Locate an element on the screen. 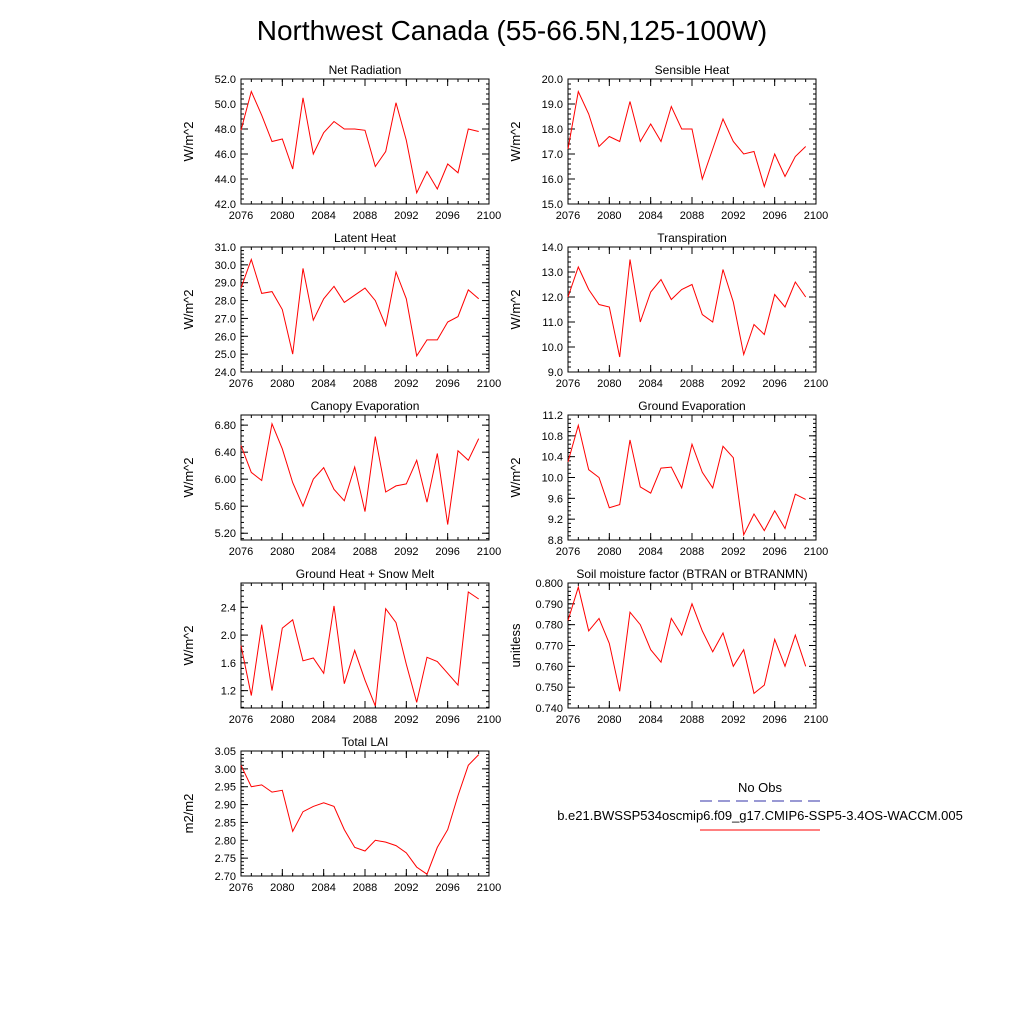  y-tick-label: 0.760 is located at coordinates (549, 667).